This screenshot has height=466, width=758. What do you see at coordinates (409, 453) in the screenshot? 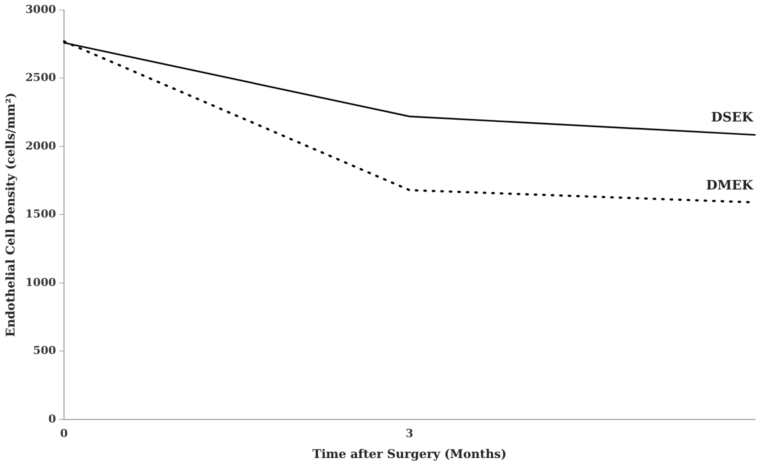
I see `x-axis-title: Time after Surgery (Months)` at bounding box center [409, 453].